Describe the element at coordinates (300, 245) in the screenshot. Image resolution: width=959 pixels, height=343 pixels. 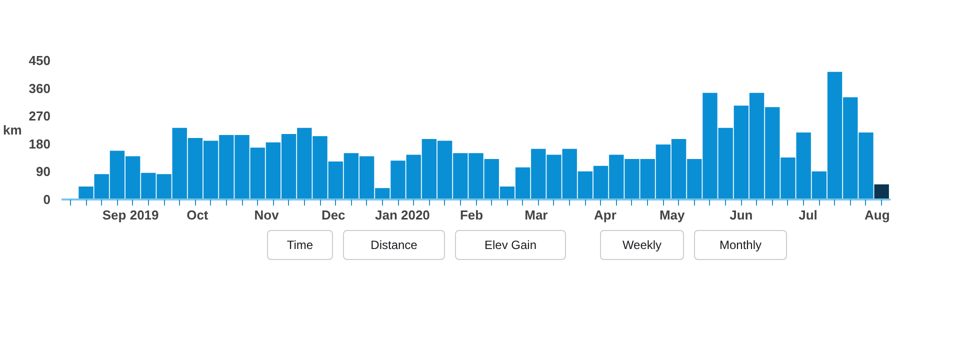
I see `text: Time` at that location.